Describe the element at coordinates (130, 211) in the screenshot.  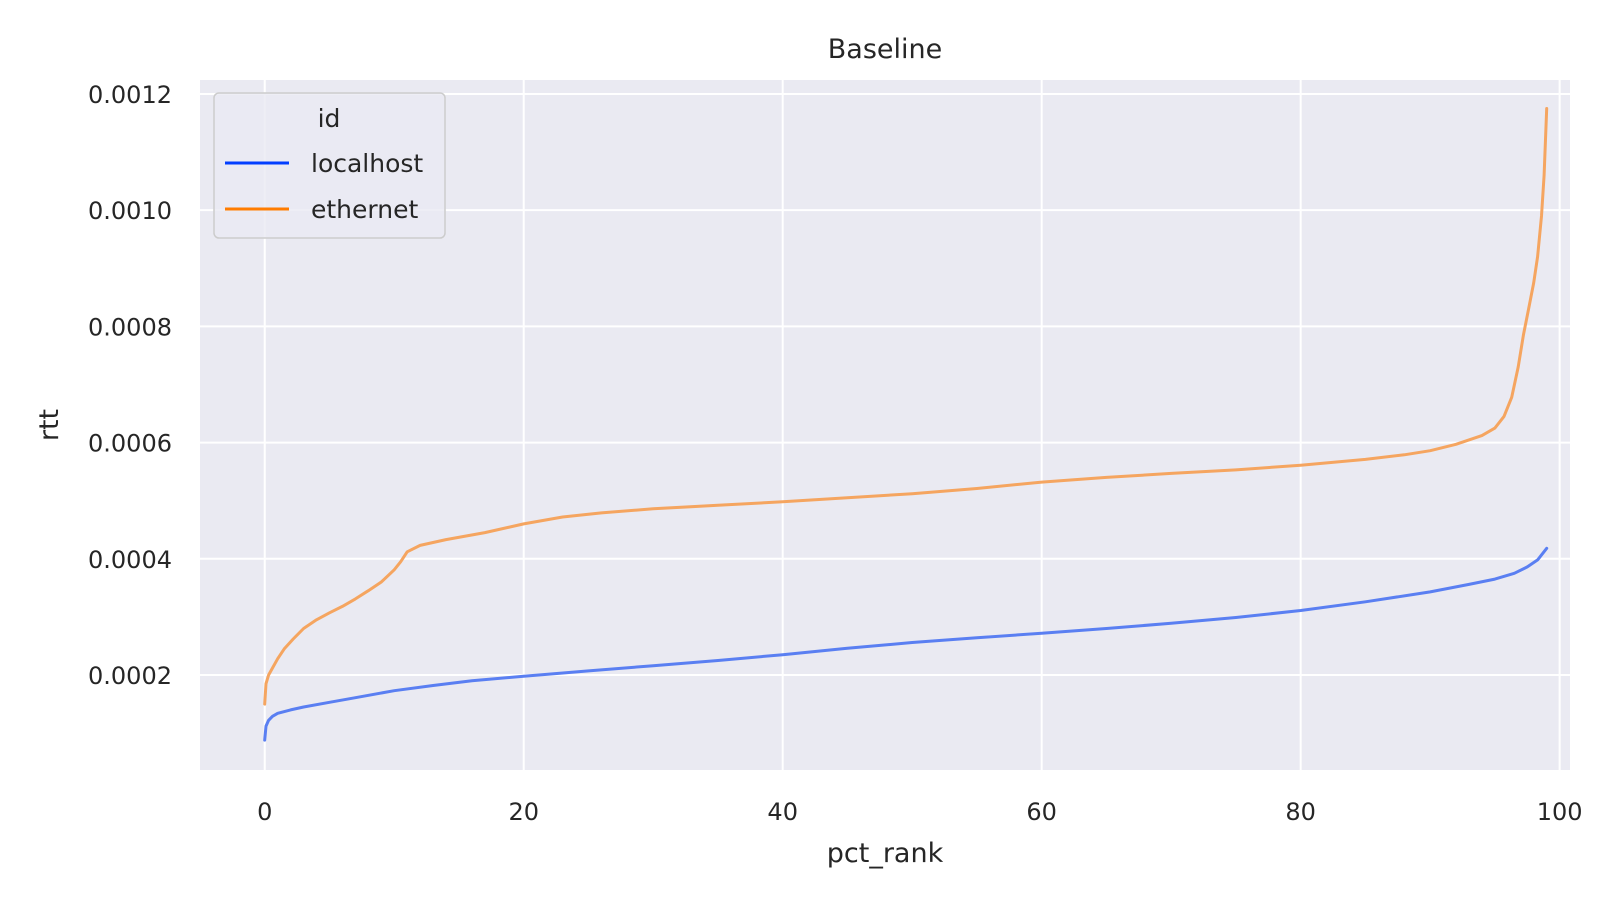
I see `y-tick-label: 0.0010` at that location.